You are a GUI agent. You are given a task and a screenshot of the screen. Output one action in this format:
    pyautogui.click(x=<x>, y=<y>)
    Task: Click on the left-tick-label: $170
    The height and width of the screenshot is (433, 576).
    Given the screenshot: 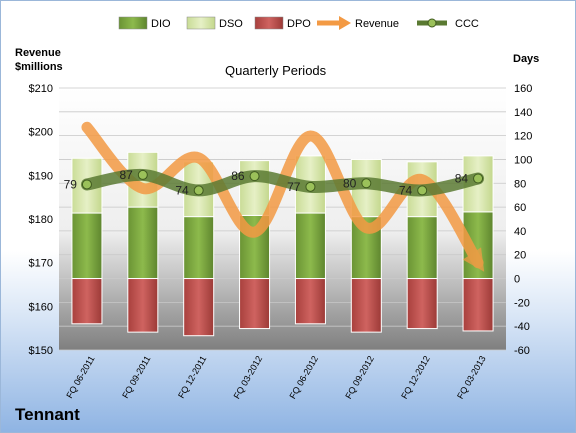 What is the action you would take?
    pyautogui.click(x=41, y=264)
    